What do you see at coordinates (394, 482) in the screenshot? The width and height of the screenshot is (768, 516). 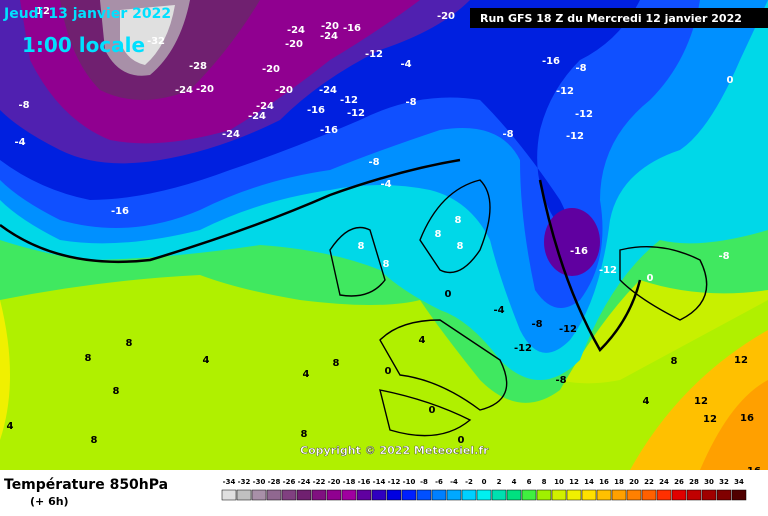 I see `scale-tick-label: -12` at bounding box center [394, 482].